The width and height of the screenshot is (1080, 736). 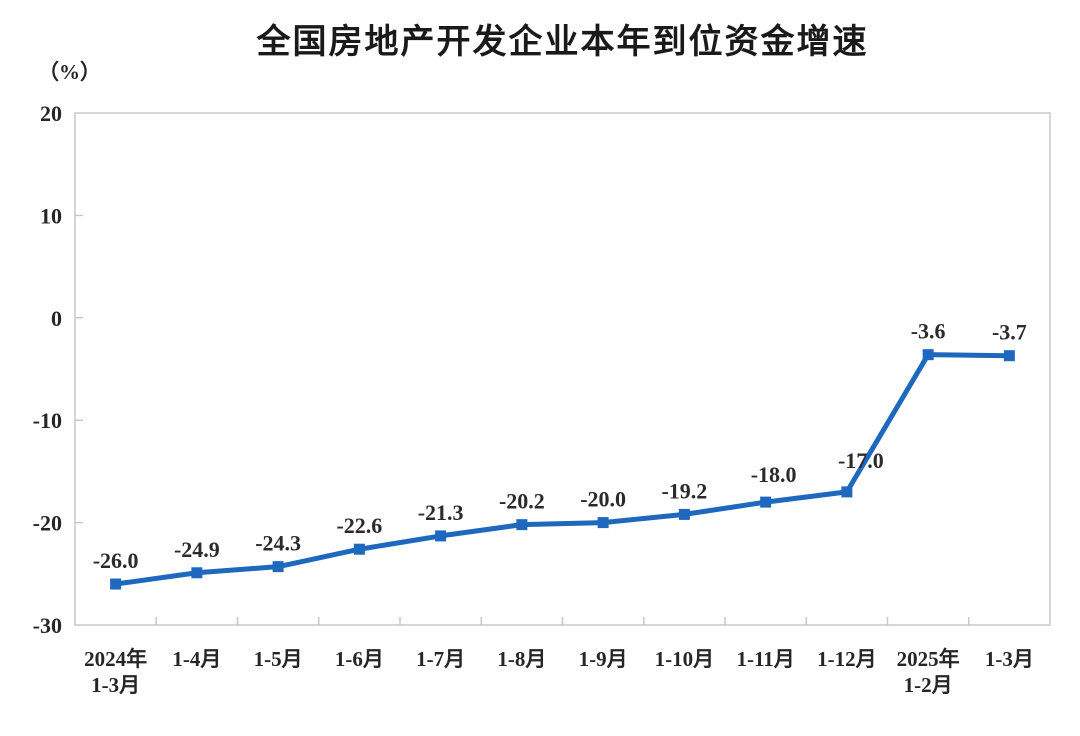 I want to click on x-axis-tick-label: 1-9月, so click(x=603, y=659).